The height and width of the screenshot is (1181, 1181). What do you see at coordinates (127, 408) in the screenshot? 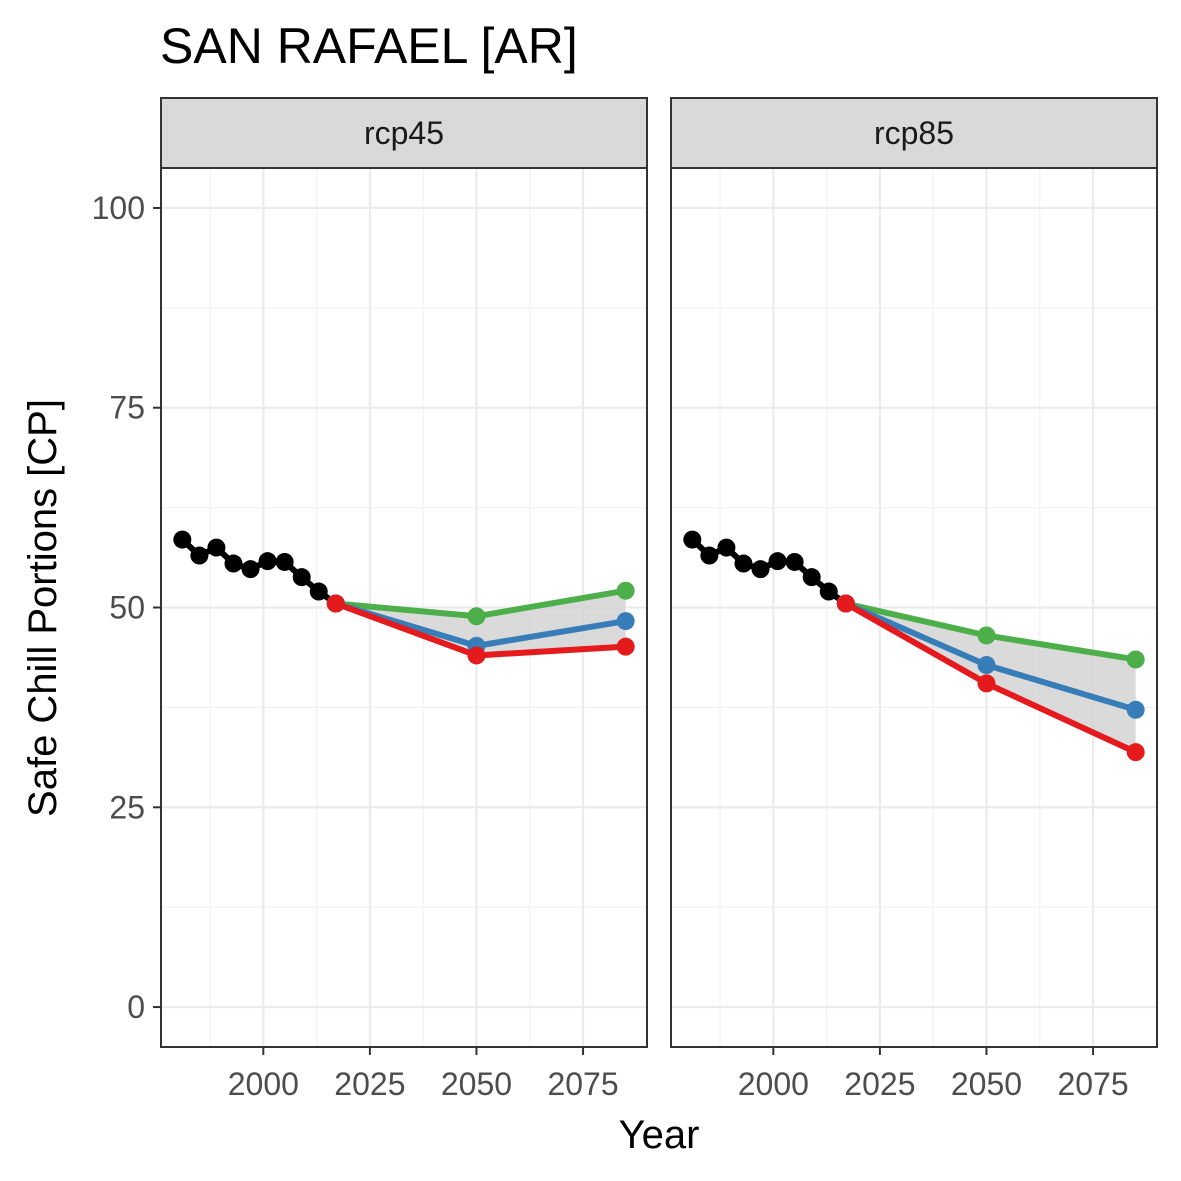
I see `y-tick-label: 75` at bounding box center [127, 408].